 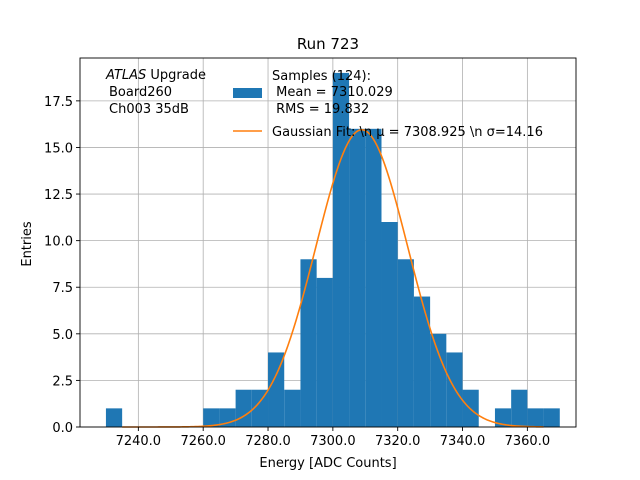 What do you see at coordinates (176, 75) in the screenshot?
I see `annotation-upgrade: Upgrade` at bounding box center [176, 75].